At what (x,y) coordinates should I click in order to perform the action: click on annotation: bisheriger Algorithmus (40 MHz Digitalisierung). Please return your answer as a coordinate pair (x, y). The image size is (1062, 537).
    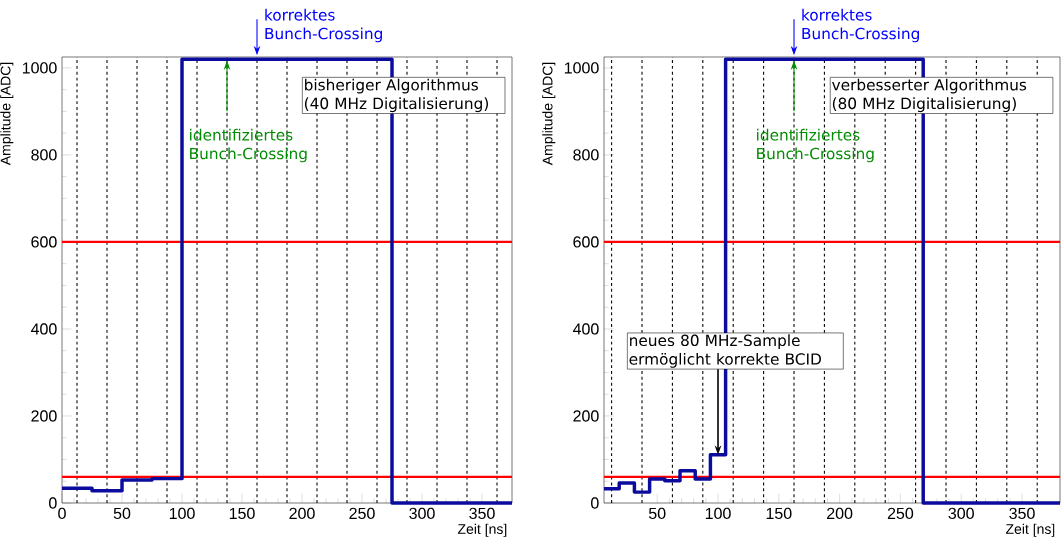
    Looking at the image, I should click on (396, 95).